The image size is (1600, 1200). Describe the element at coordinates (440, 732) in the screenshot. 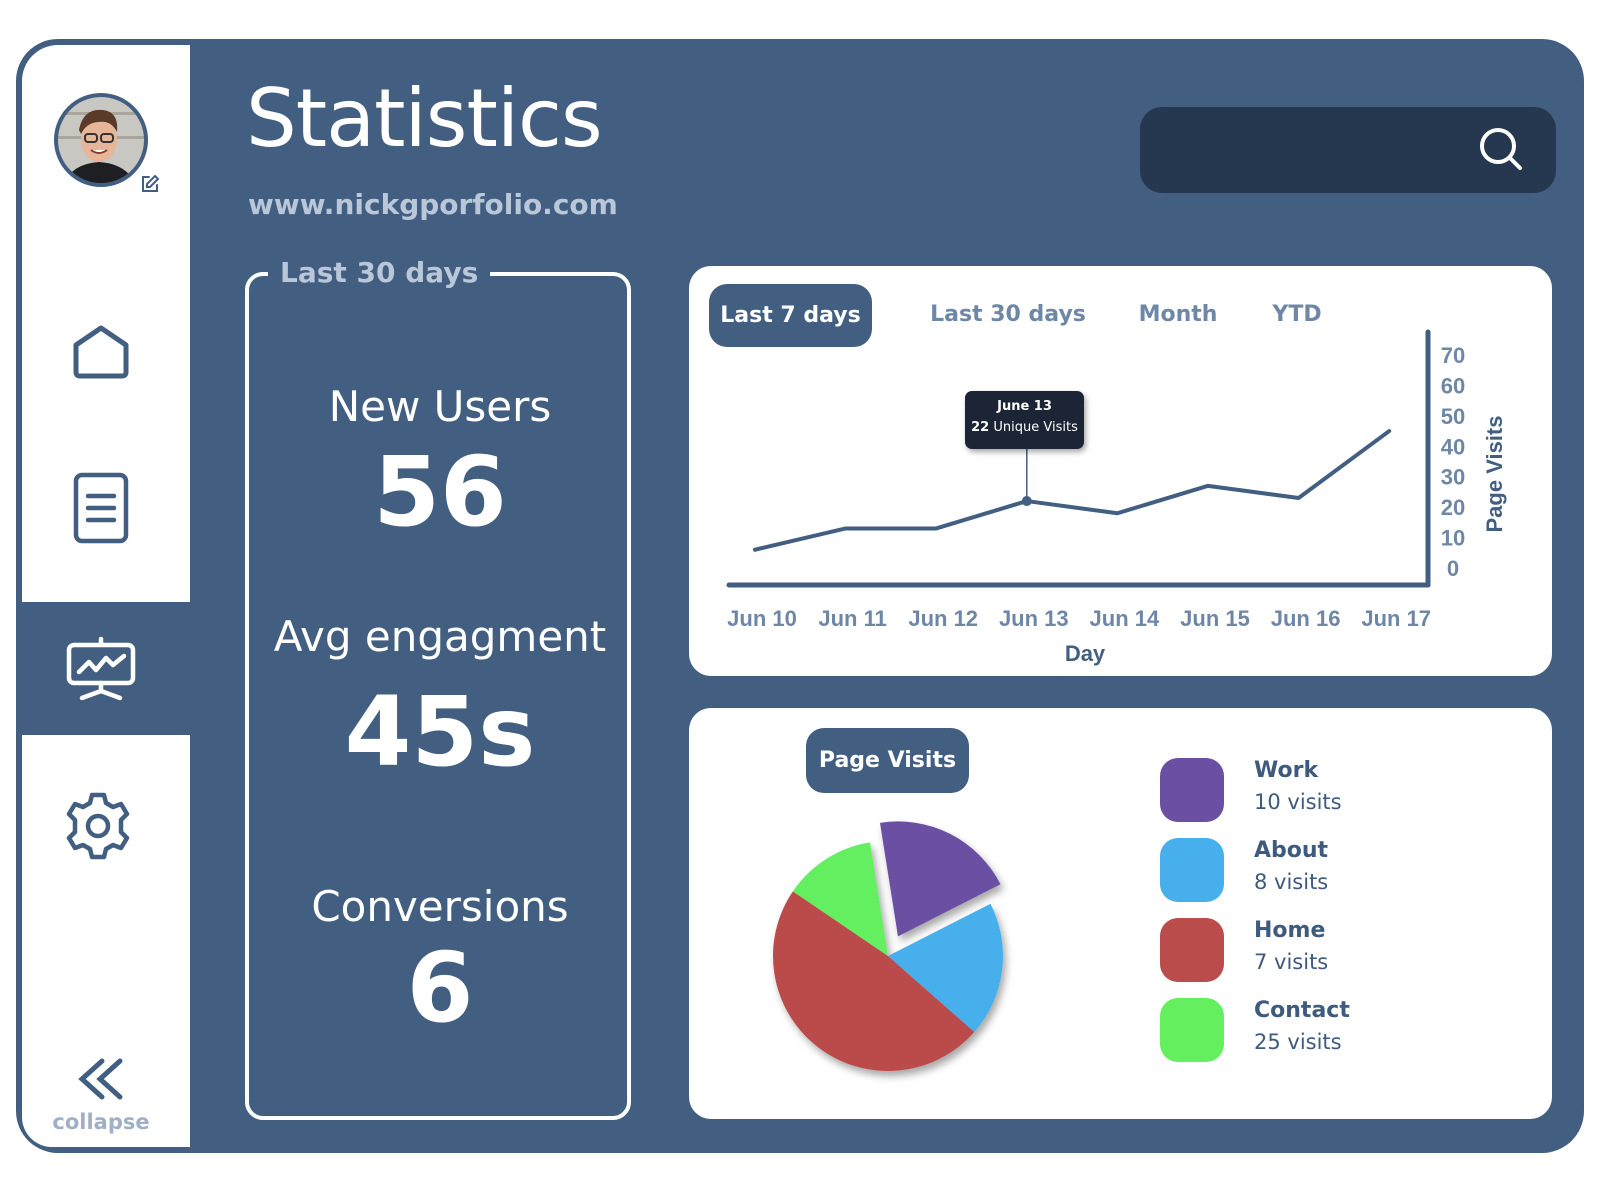

I see `stat-value-avg-engagement: 45s` at that location.